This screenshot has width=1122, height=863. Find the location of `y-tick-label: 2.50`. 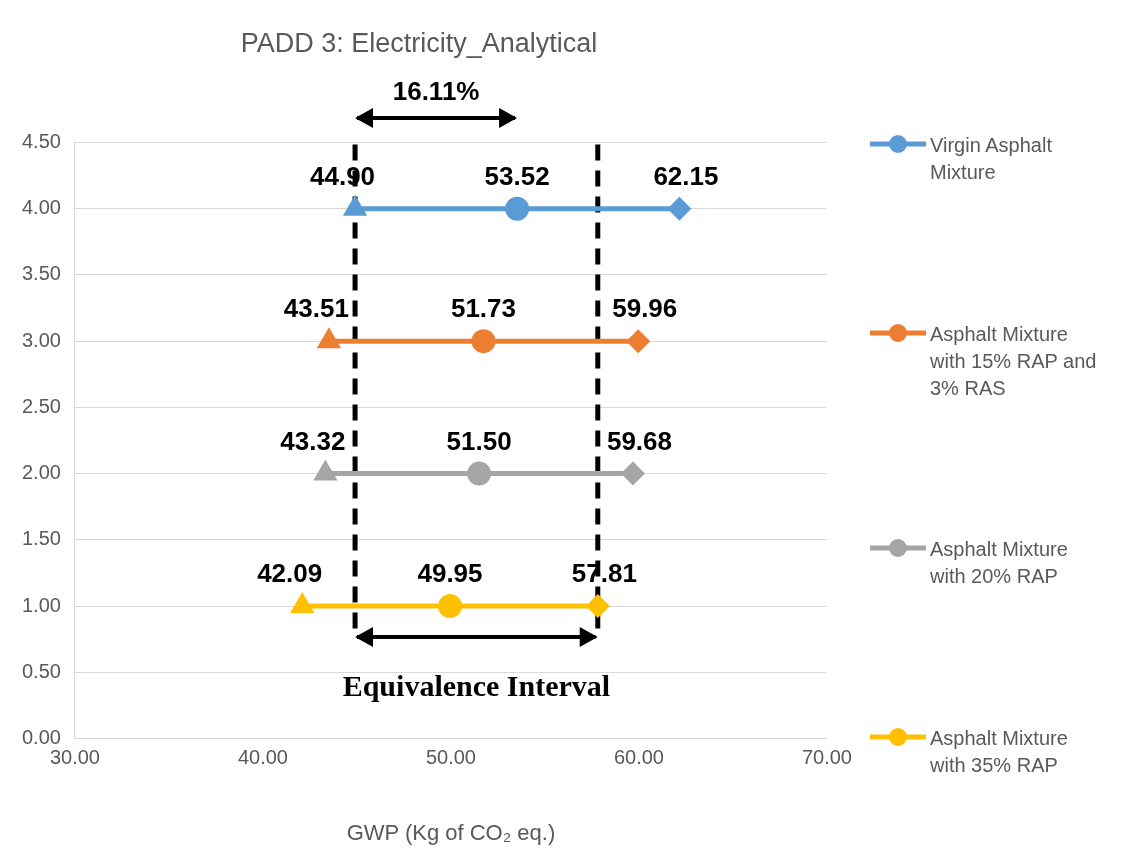

y-tick-label: 2.50 is located at coordinates (41, 405).